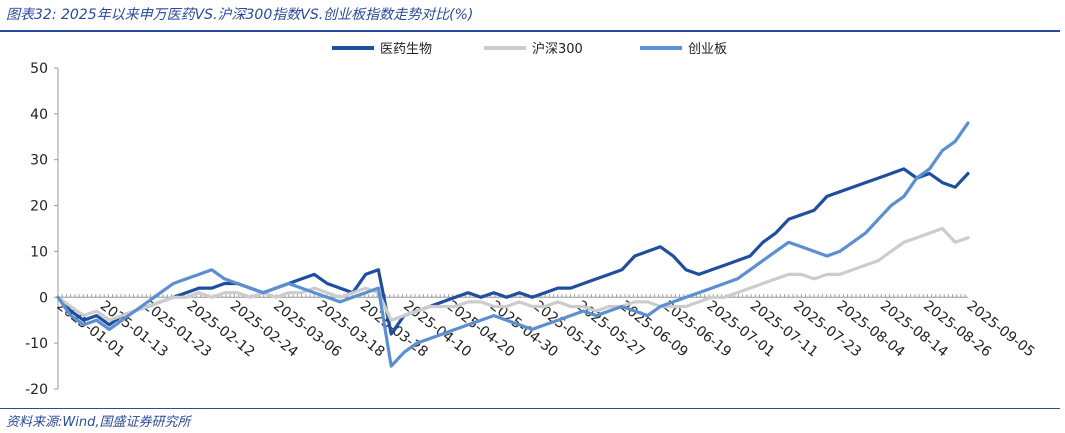  I want to click on legend-label: 医药生物, so click(406, 49).